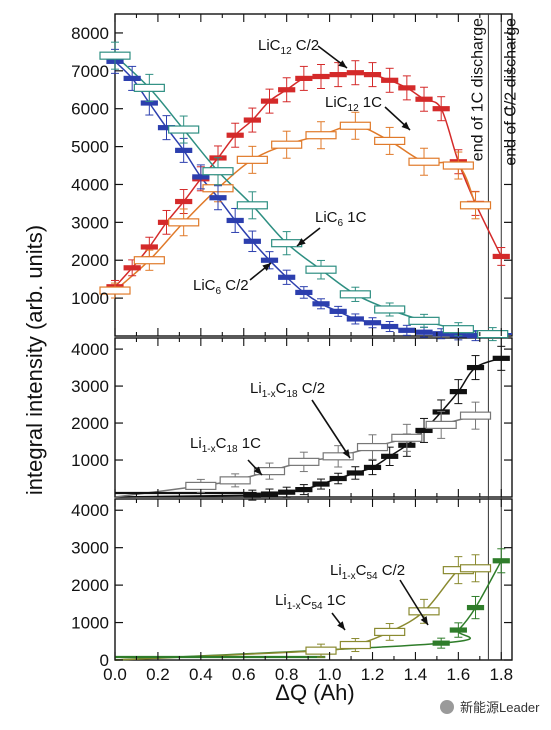 The image size is (551, 730). Describe the element at coordinates (372, 576) in the screenshot. I see `label-c54-c2-sub2: 54` at that location.